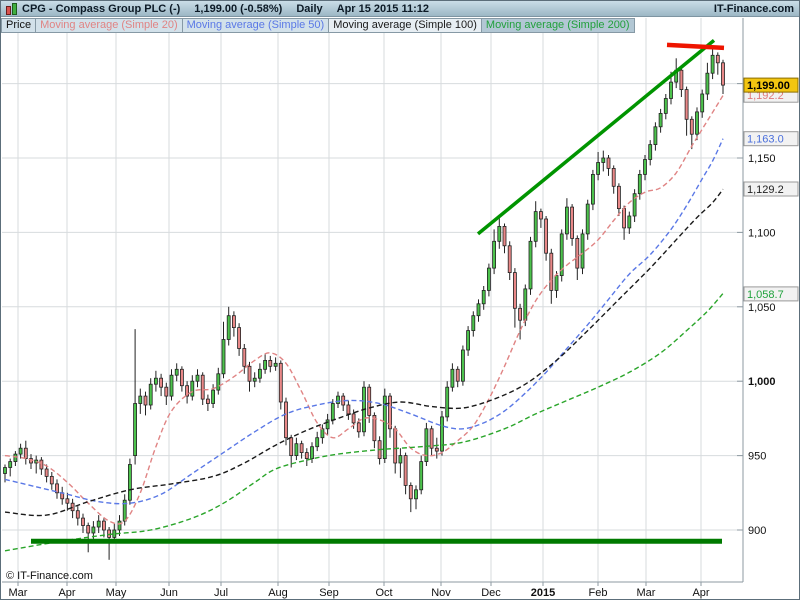 The width and height of the screenshot is (800, 600). What do you see at coordinates (256, 25) in the screenshot?
I see `legend-item-ma-50: Moving average (Simple 50)` at bounding box center [256, 25].